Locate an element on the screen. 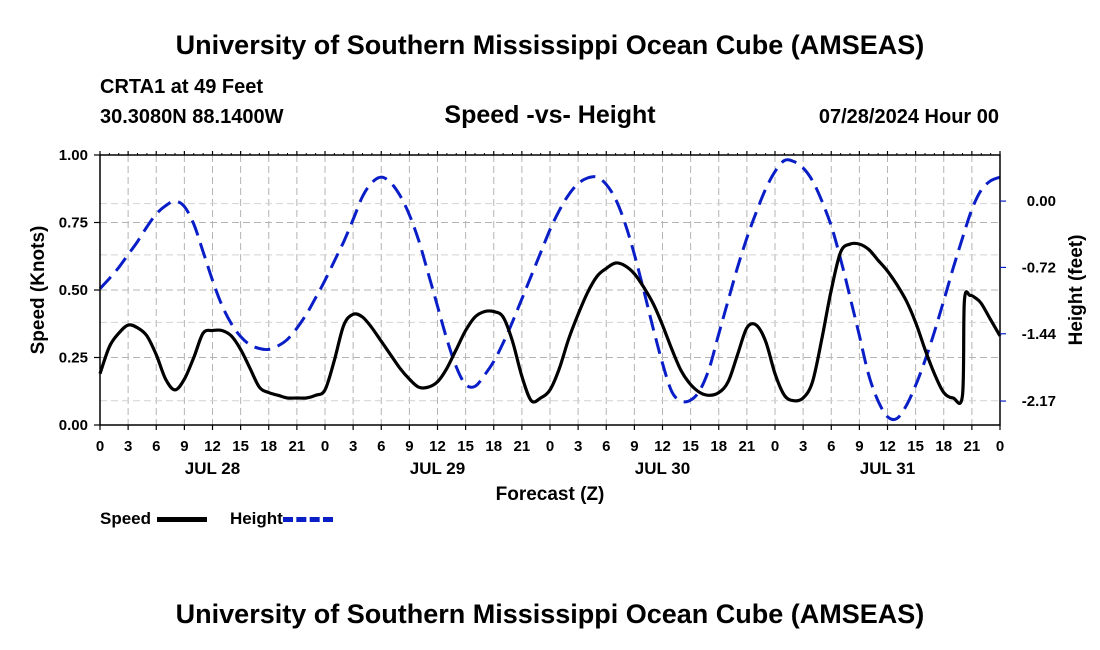 The image size is (1100, 650). y-tick-label: 0.50 is located at coordinates (73, 290).